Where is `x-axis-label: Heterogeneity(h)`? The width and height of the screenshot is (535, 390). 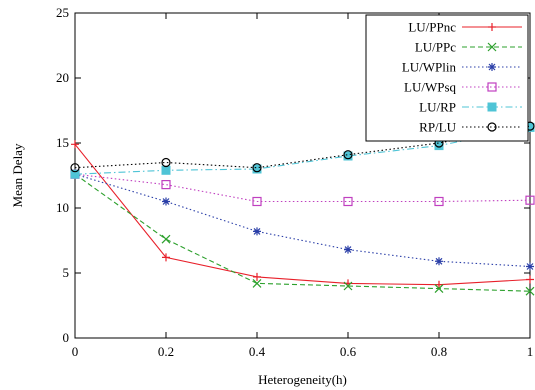
x-axis-label: Heterogeneity(h) is located at coordinates (302, 379).